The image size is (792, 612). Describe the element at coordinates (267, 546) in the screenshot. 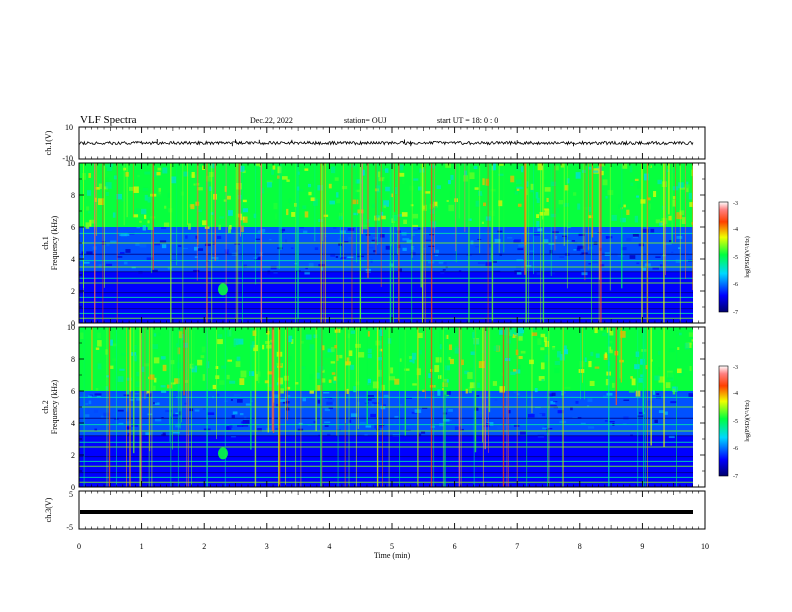

I see `time-tick-label: 3` at that location.